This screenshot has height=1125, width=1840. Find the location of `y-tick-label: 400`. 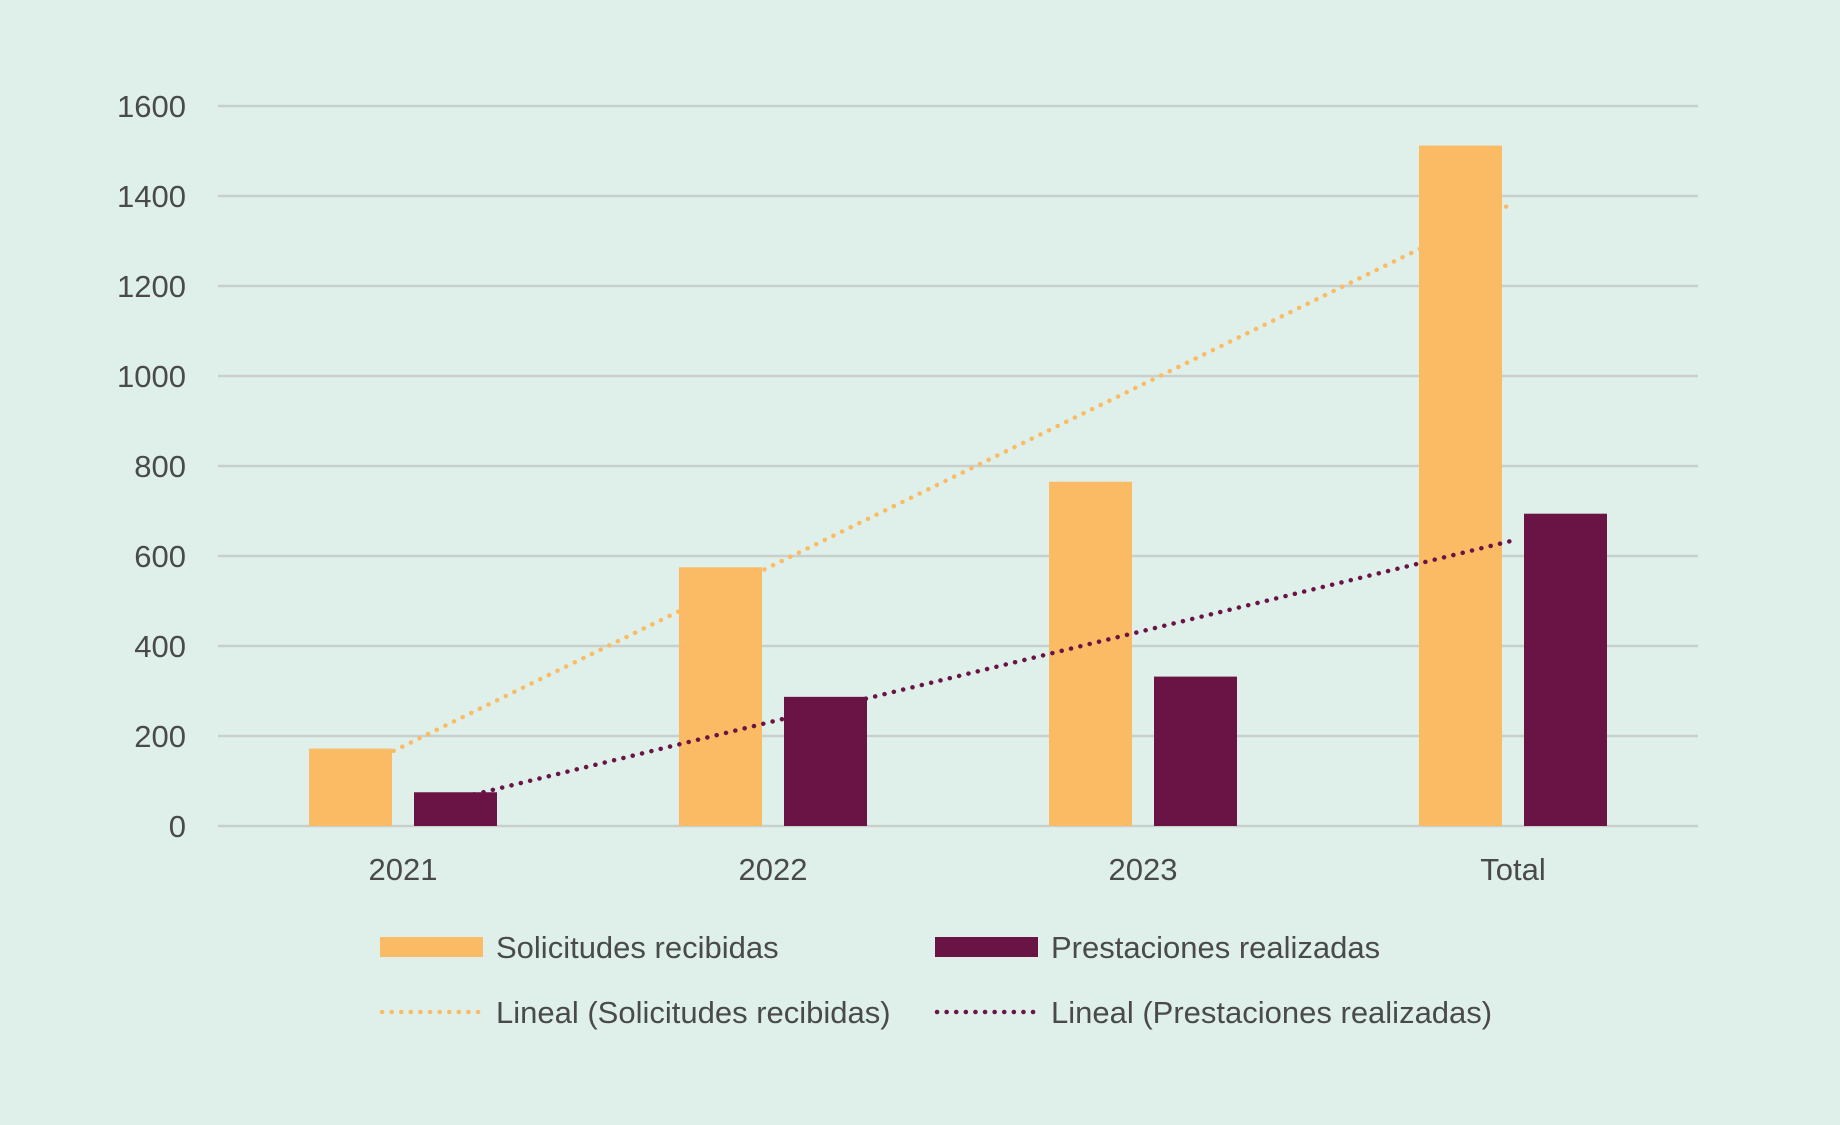

y-tick-label: 400 is located at coordinates (160, 646).